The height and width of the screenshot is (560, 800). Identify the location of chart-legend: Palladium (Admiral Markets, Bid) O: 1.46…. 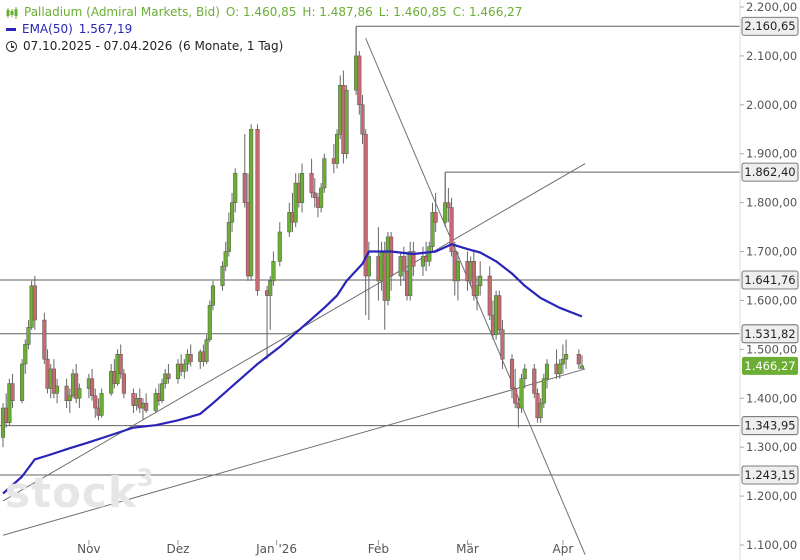
(264, 29).